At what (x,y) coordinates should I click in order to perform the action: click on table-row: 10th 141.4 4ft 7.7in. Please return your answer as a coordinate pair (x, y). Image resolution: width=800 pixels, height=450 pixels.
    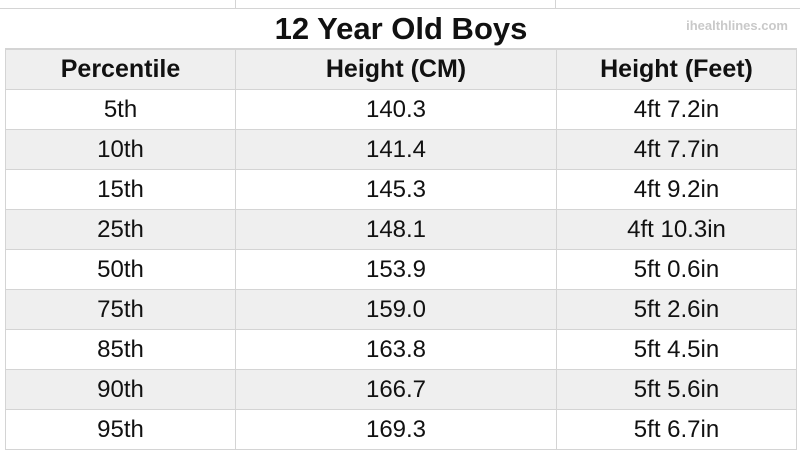
    Looking at the image, I should click on (401, 149).